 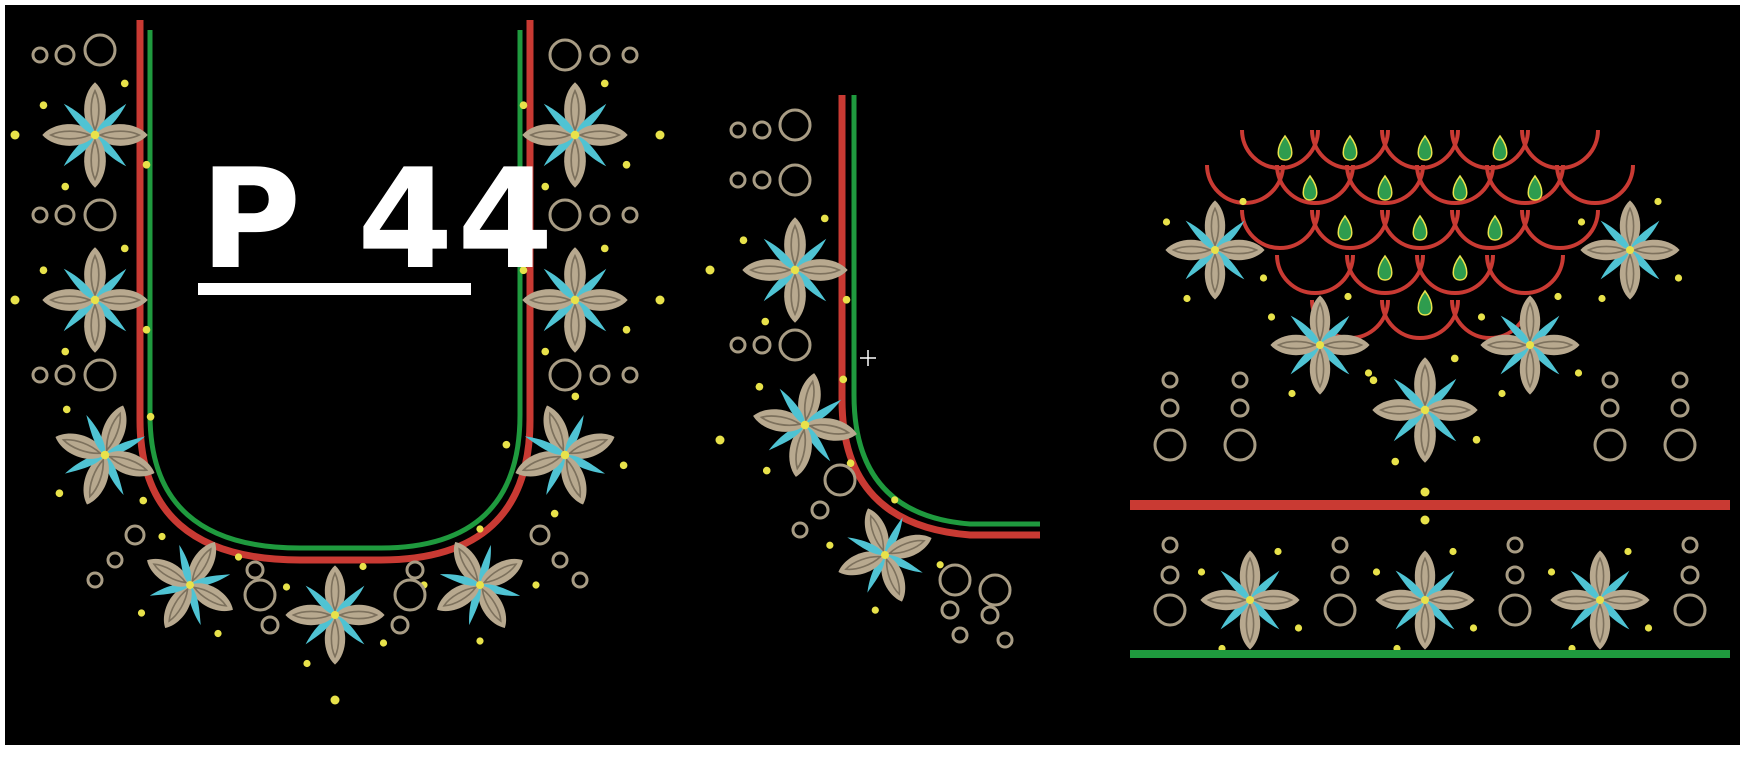 I want to click on scallop-arc, so click(x=1595, y=184).